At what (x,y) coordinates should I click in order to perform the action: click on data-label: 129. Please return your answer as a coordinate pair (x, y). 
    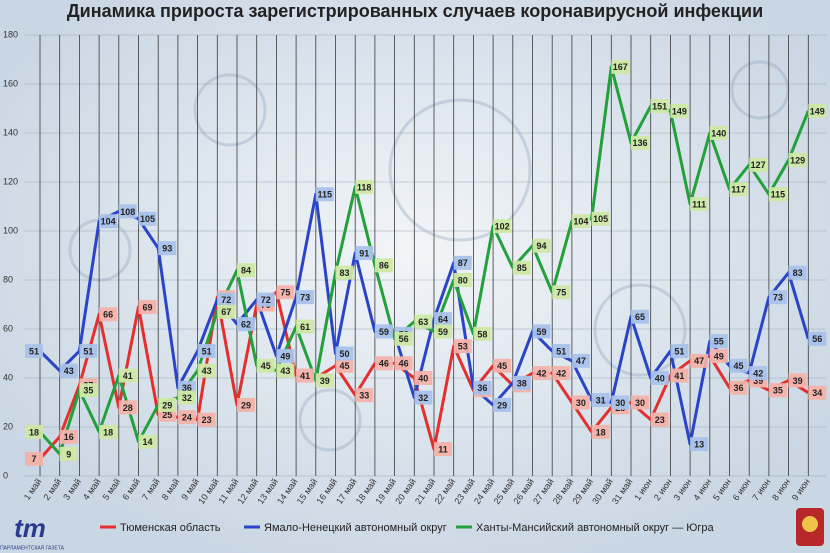
    Looking at the image, I should click on (797, 160).